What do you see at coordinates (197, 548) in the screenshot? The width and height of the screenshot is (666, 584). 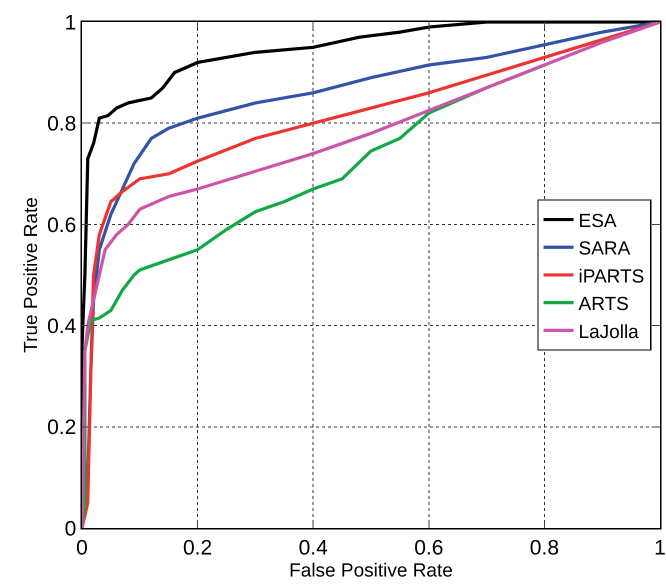 I see `x-tick-label: 0.2` at bounding box center [197, 548].